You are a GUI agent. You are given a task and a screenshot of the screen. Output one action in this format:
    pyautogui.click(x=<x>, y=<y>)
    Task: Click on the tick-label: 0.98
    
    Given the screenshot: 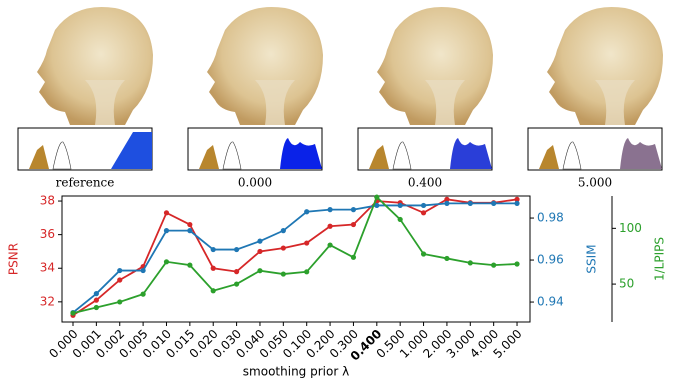 What is the action you would take?
    pyautogui.click(x=550, y=218)
    